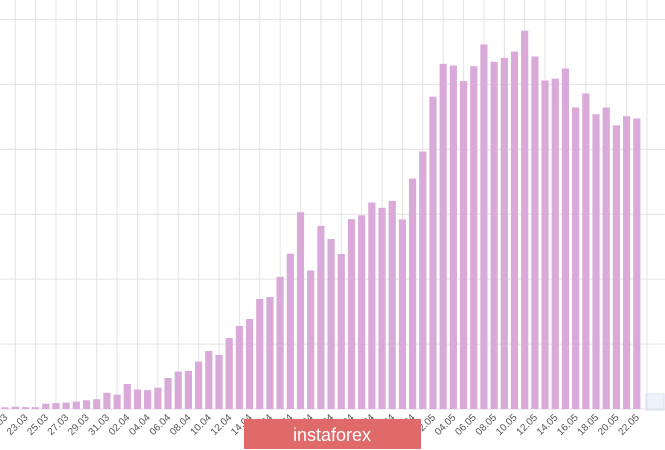 The image size is (665, 450). I want to click on watermark: instaforex, so click(332, 434).